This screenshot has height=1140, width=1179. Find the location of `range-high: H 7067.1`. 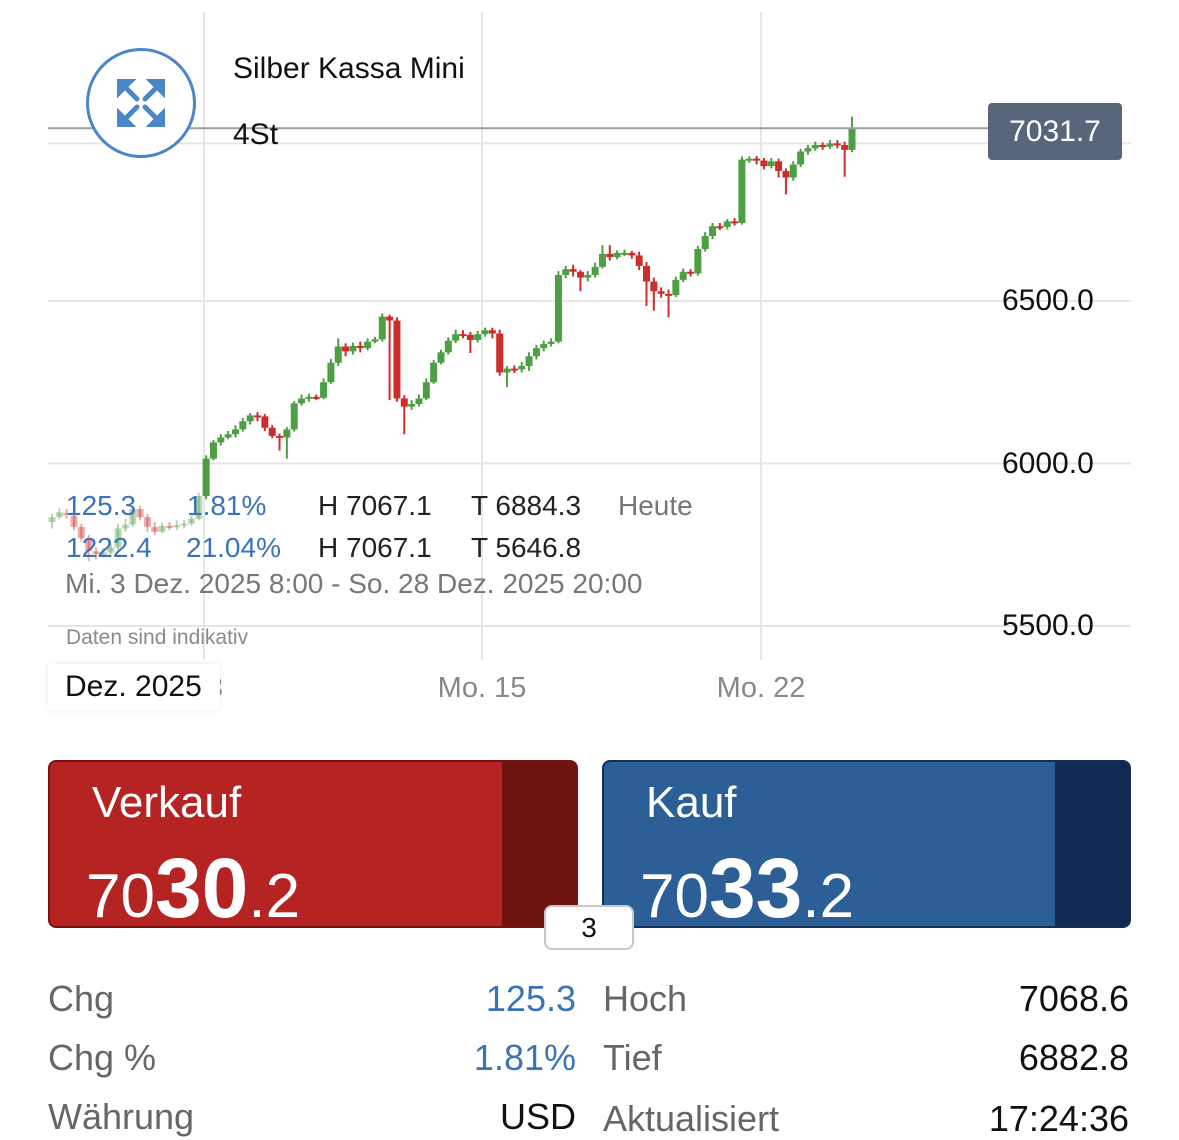

range-high: H 7067.1 is located at coordinates (375, 547).